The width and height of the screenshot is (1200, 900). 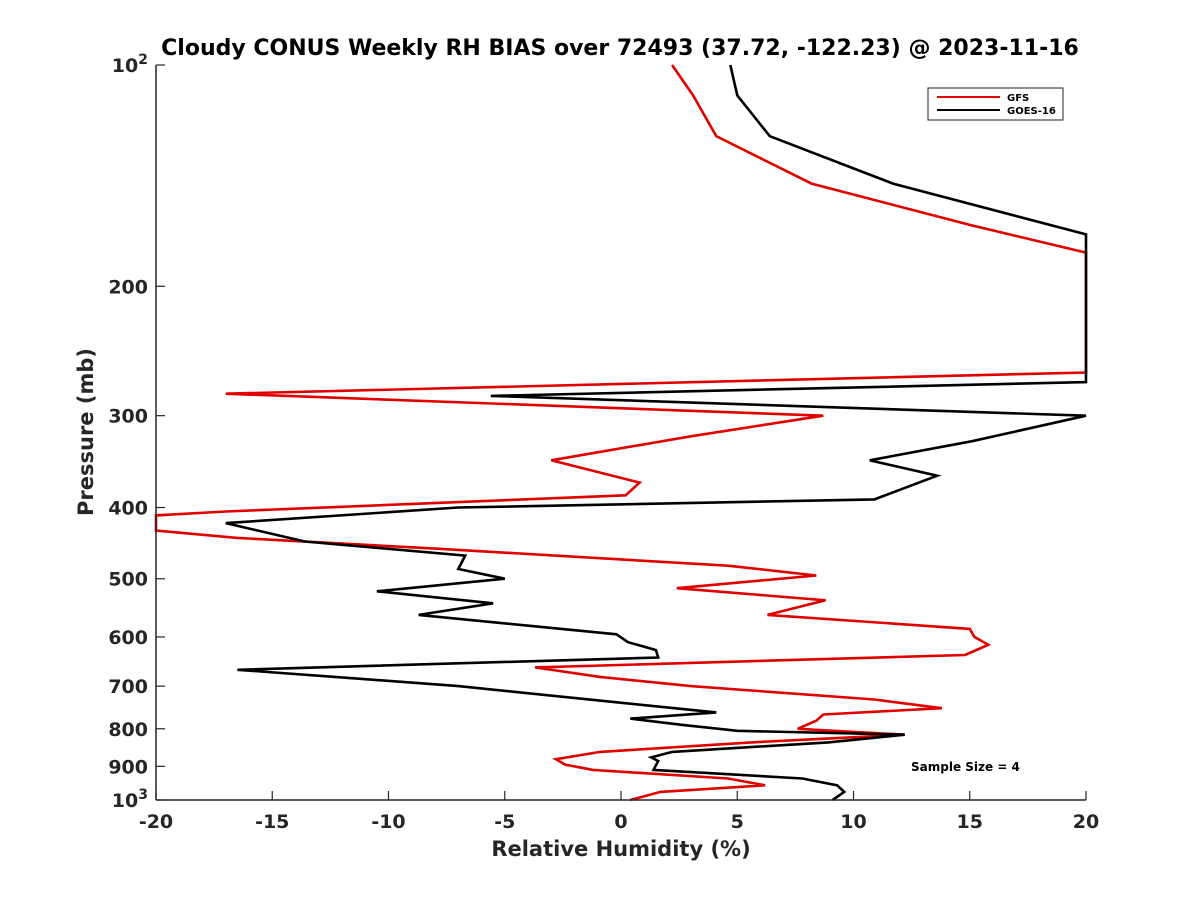 What do you see at coordinates (965, 767) in the screenshot?
I see `sample-size-annotation: Sample Size = 4` at bounding box center [965, 767].